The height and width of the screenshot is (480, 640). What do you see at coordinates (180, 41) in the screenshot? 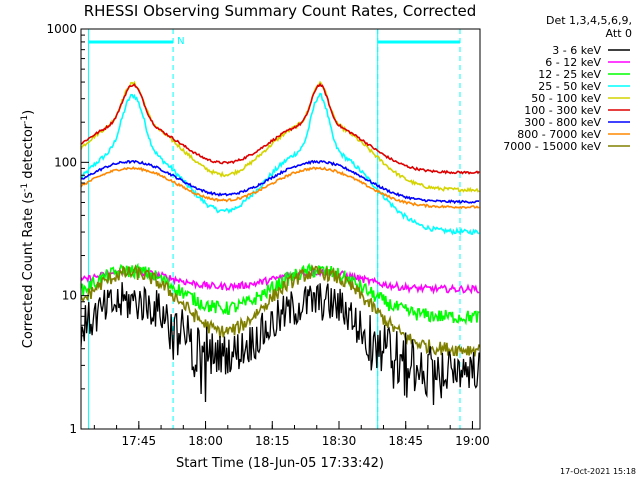
I see `flag-label: N` at bounding box center [180, 41].